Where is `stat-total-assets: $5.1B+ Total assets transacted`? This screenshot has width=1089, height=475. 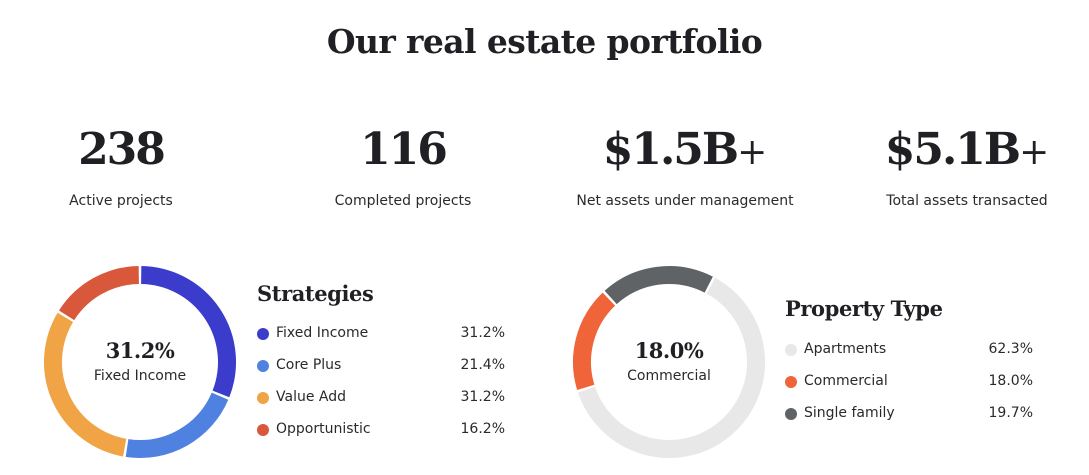 stat-total-assets: $5.1B+ Total assets transacted is located at coordinates (963, 164).